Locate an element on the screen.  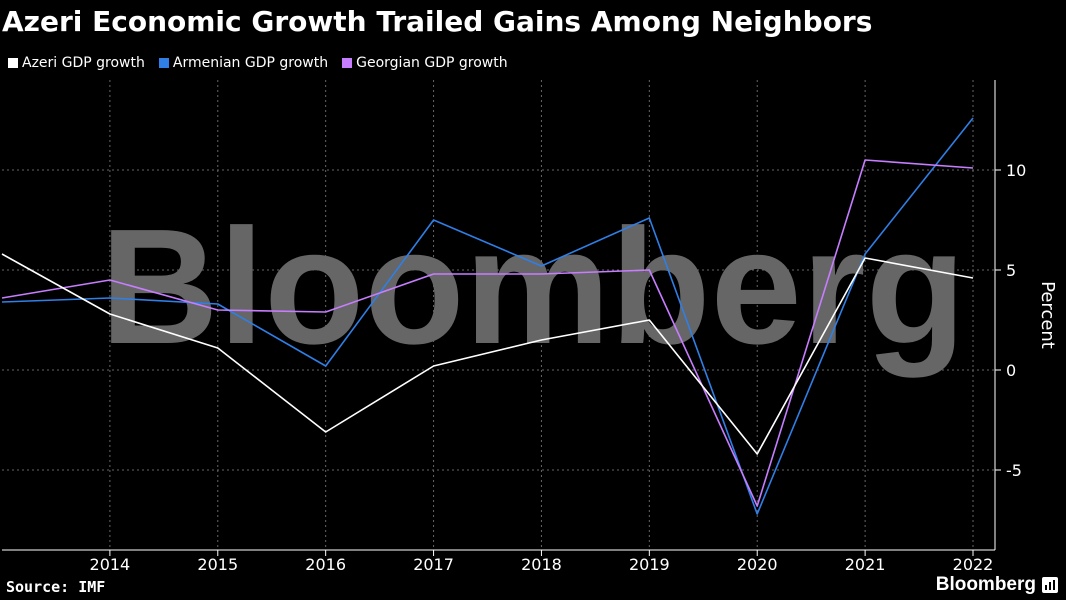
y-tick-label: 5 is located at coordinates (1011, 270).